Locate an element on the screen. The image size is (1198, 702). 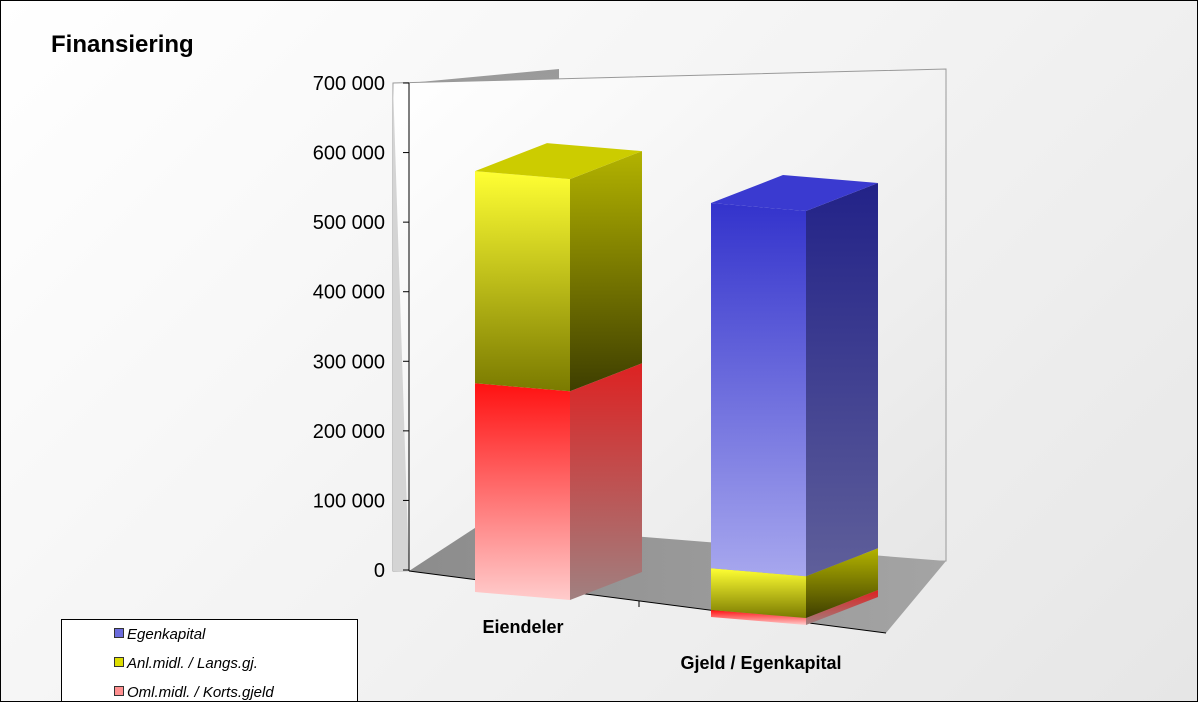
x-tick-label: Eiendeler is located at coordinates (522, 627).